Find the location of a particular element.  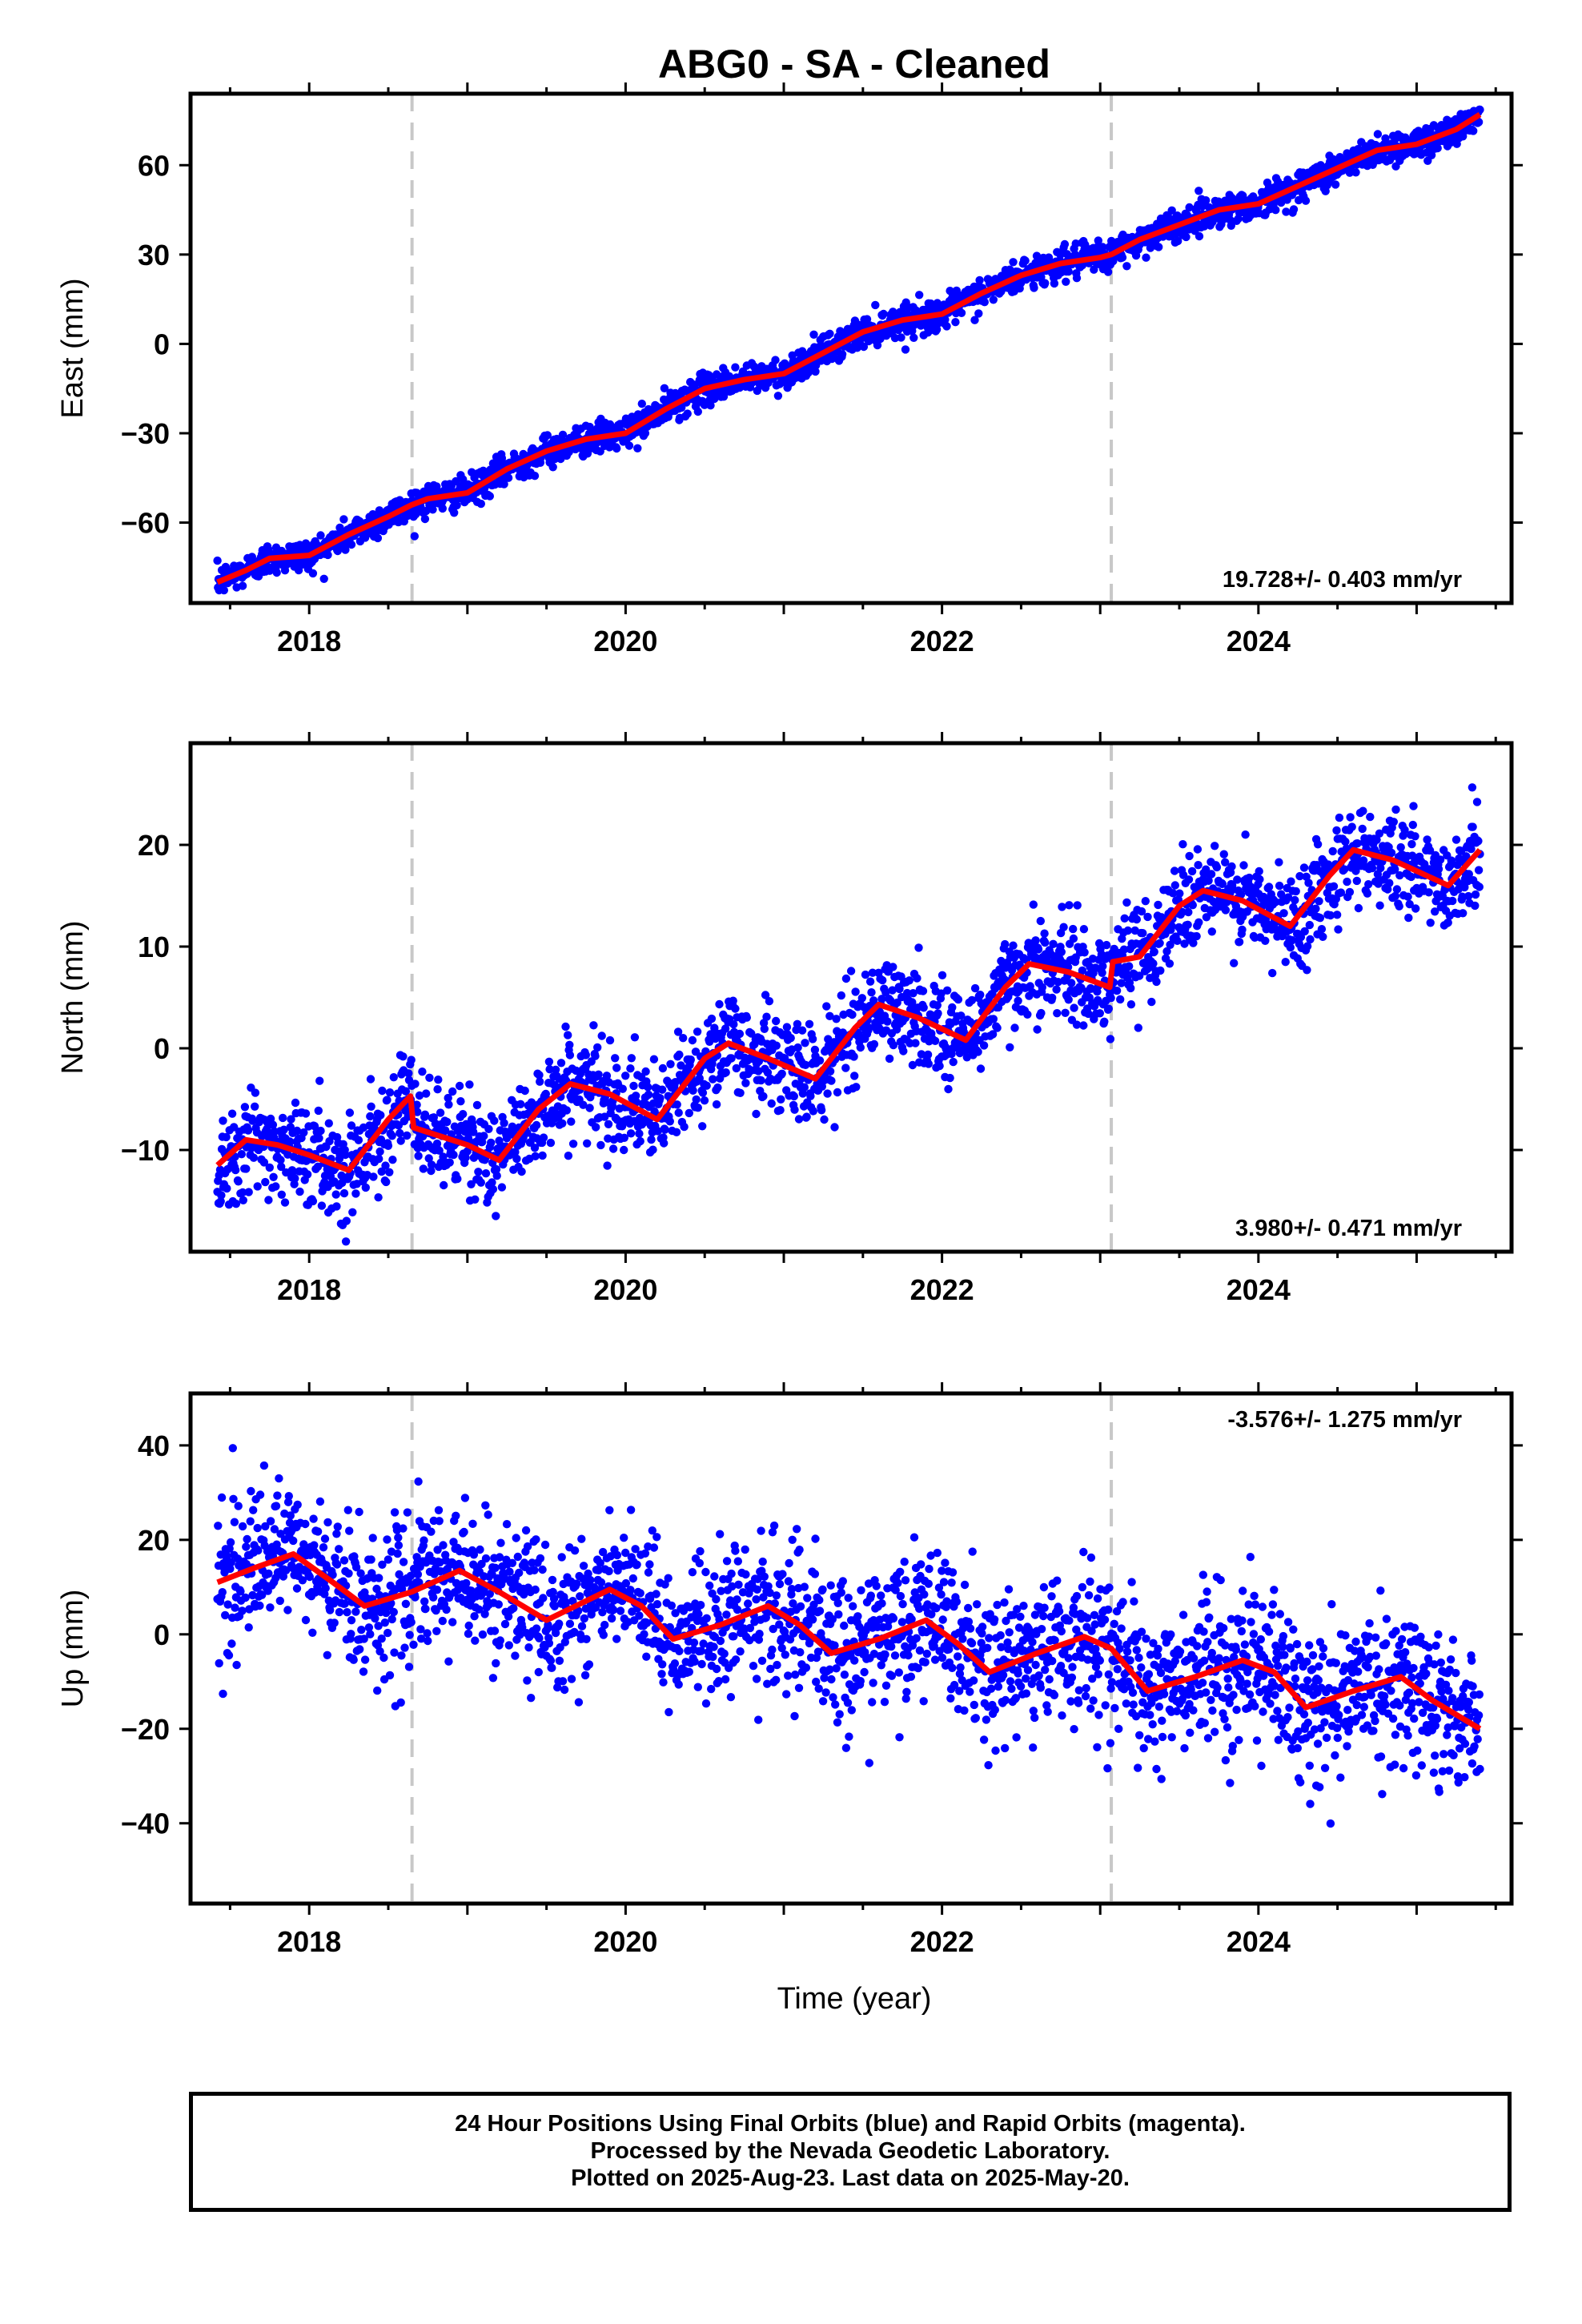

y-tick-label: 0 is located at coordinates (162, 344).